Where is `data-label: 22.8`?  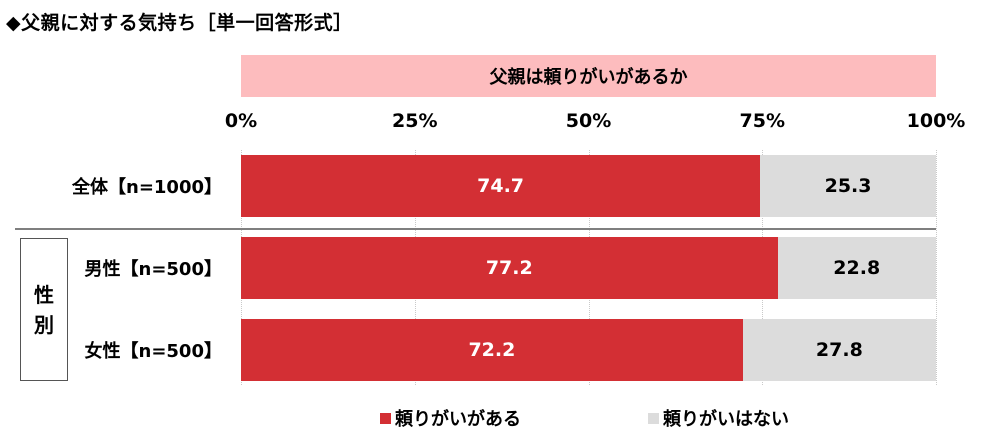
data-label: 22.8 is located at coordinates (857, 268).